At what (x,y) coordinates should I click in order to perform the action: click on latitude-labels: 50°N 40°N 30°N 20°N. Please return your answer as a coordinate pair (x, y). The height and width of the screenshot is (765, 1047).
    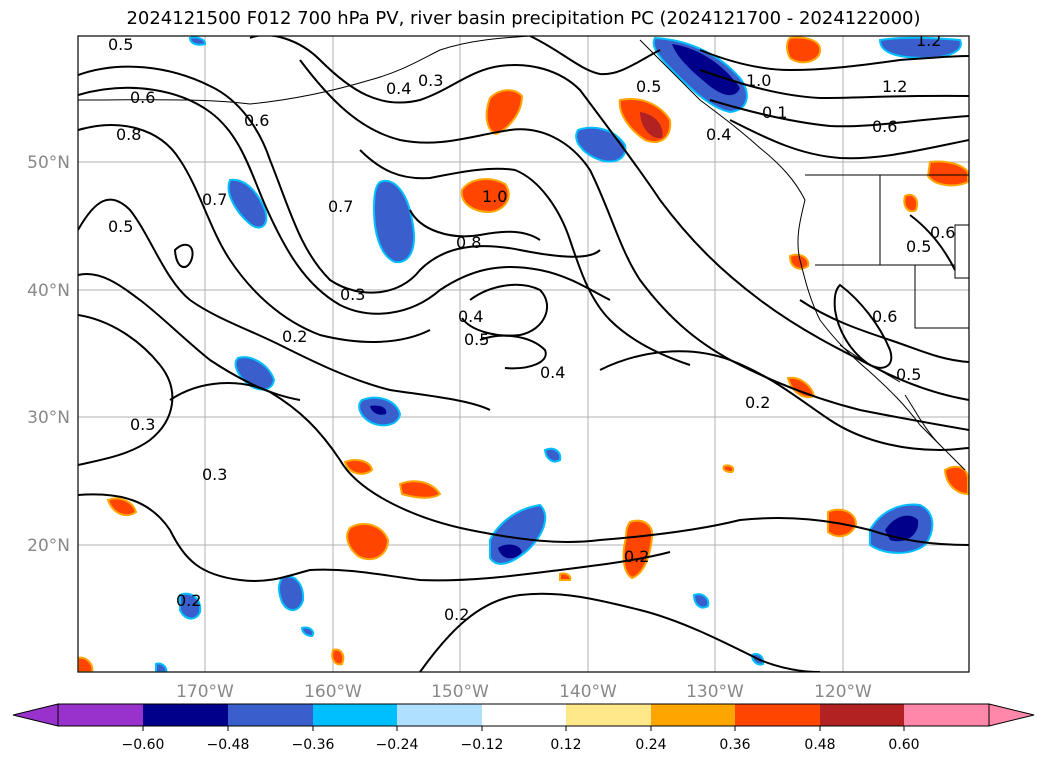
    Looking at the image, I should click on (48, 354).